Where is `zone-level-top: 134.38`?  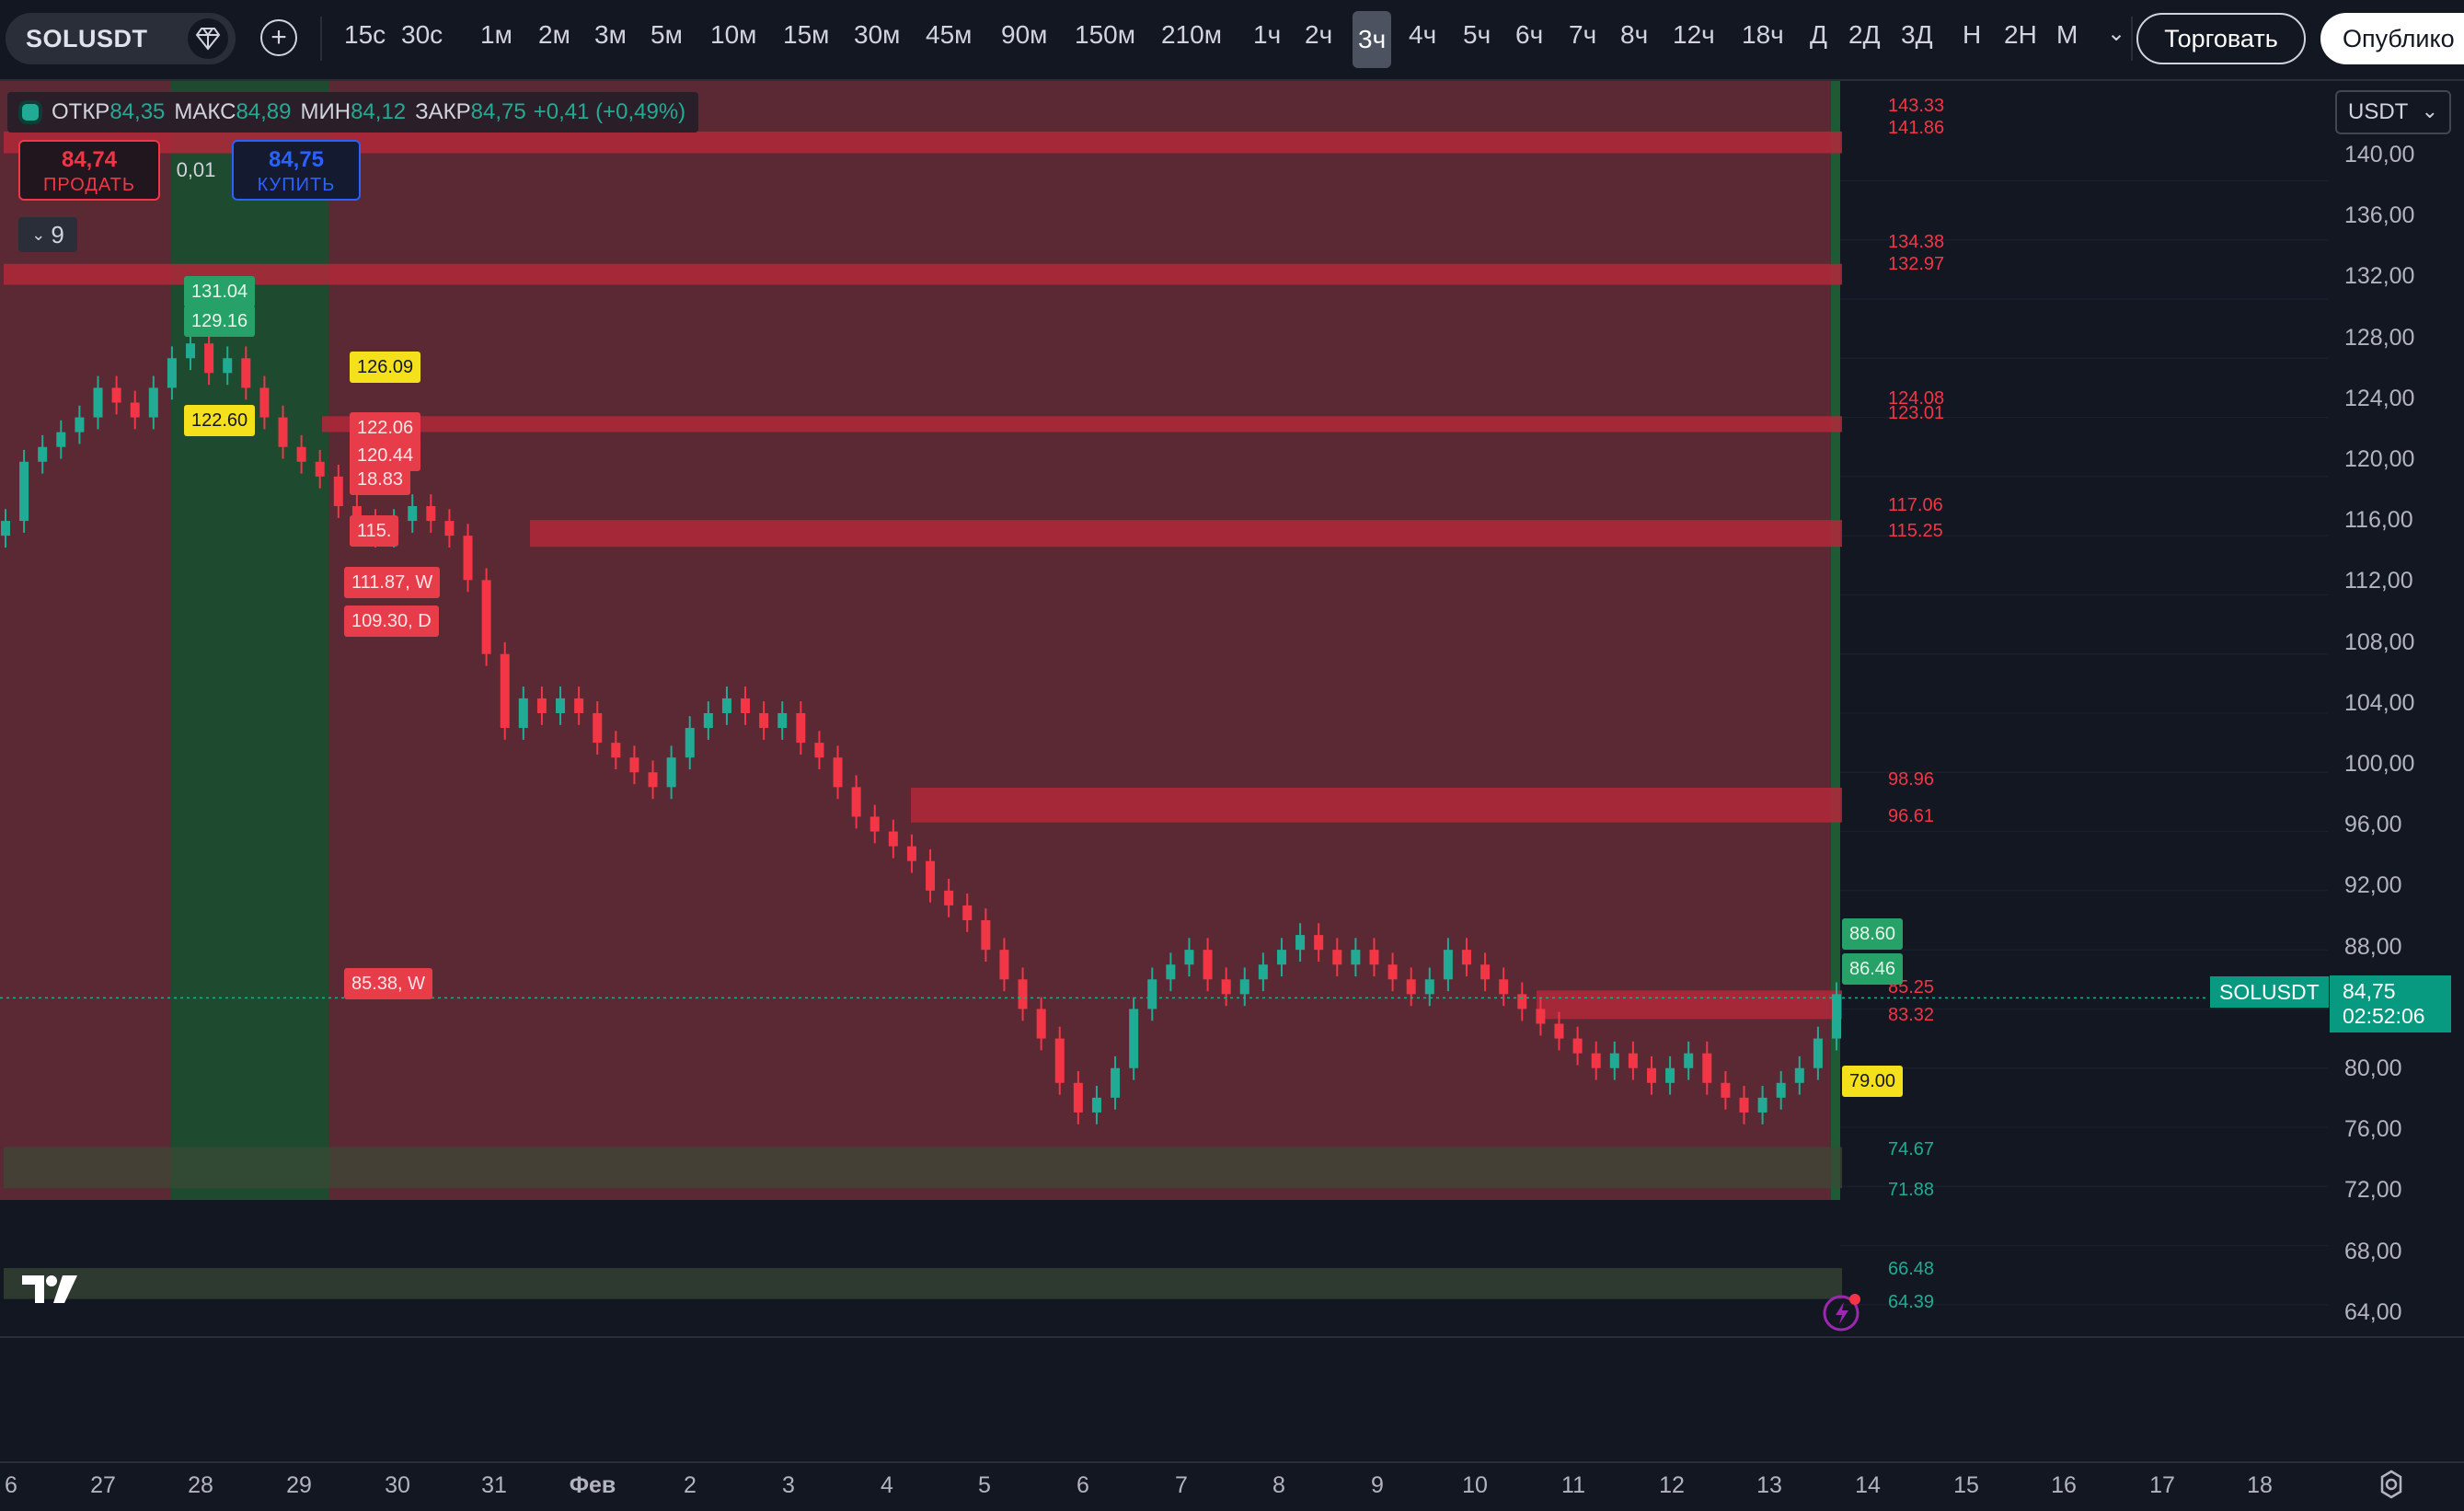
zone-level-top: 134.38 is located at coordinates (1916, 242).